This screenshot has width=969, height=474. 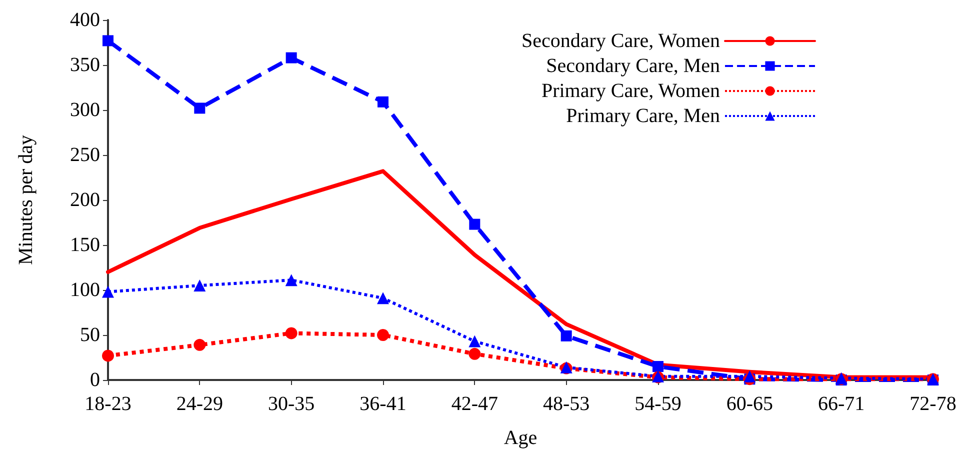 What do you see at coordinates (85, 200) in the screenshot?
I see `y-tick-label: 200` at bounding box center [85, 200].